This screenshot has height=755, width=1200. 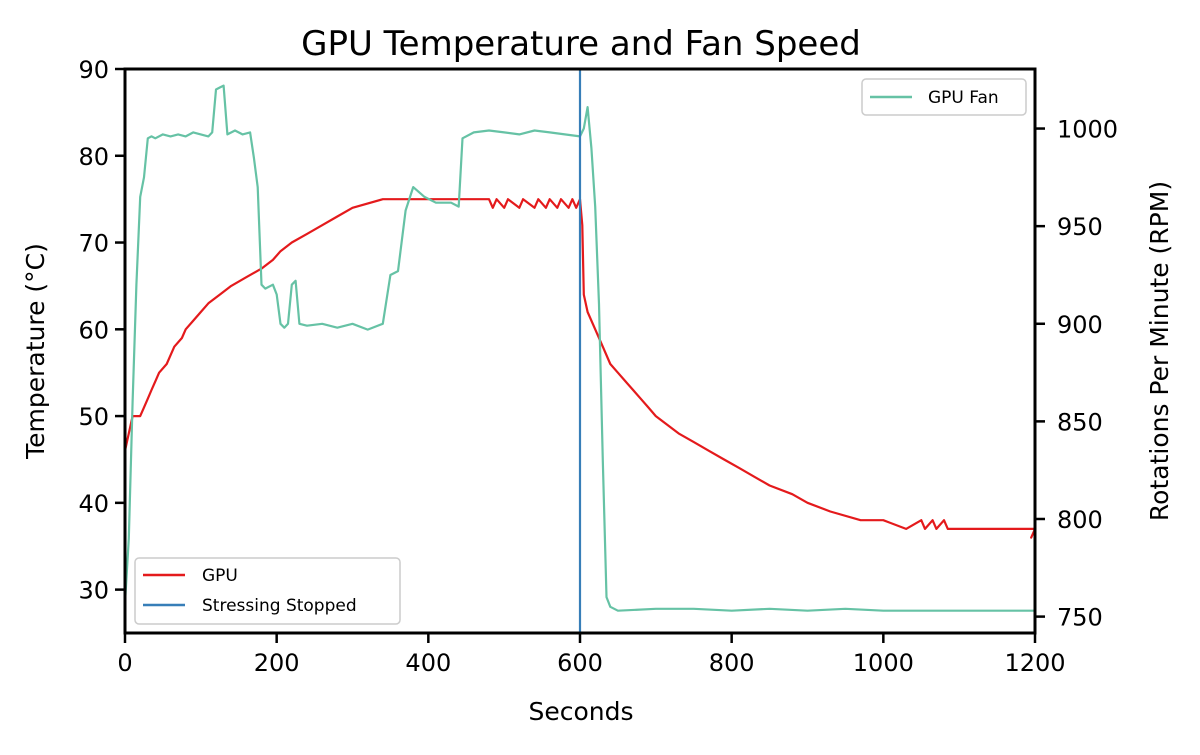 I want to click on y-axis-label-left: Temperature (°C), so click(x=35, y=351).